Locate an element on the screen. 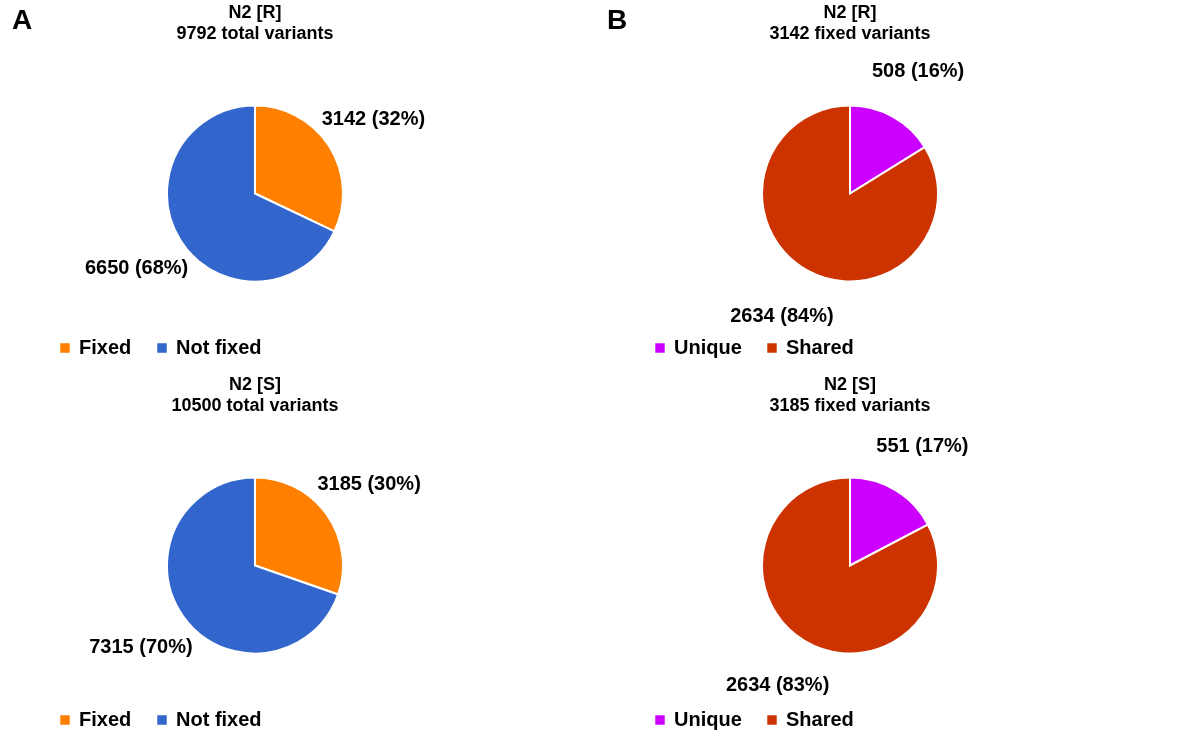 The width and height of the screenshot is (1191, 751). data-label: 3142 (32%) is located at coordinates (373, 117).